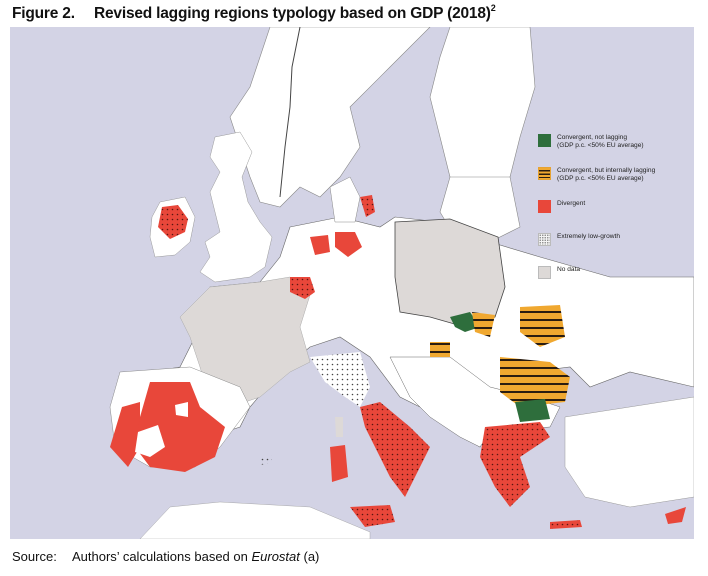 The image size is (708, 576). I want to click on region-north-italy-dots, so click(340, 379).